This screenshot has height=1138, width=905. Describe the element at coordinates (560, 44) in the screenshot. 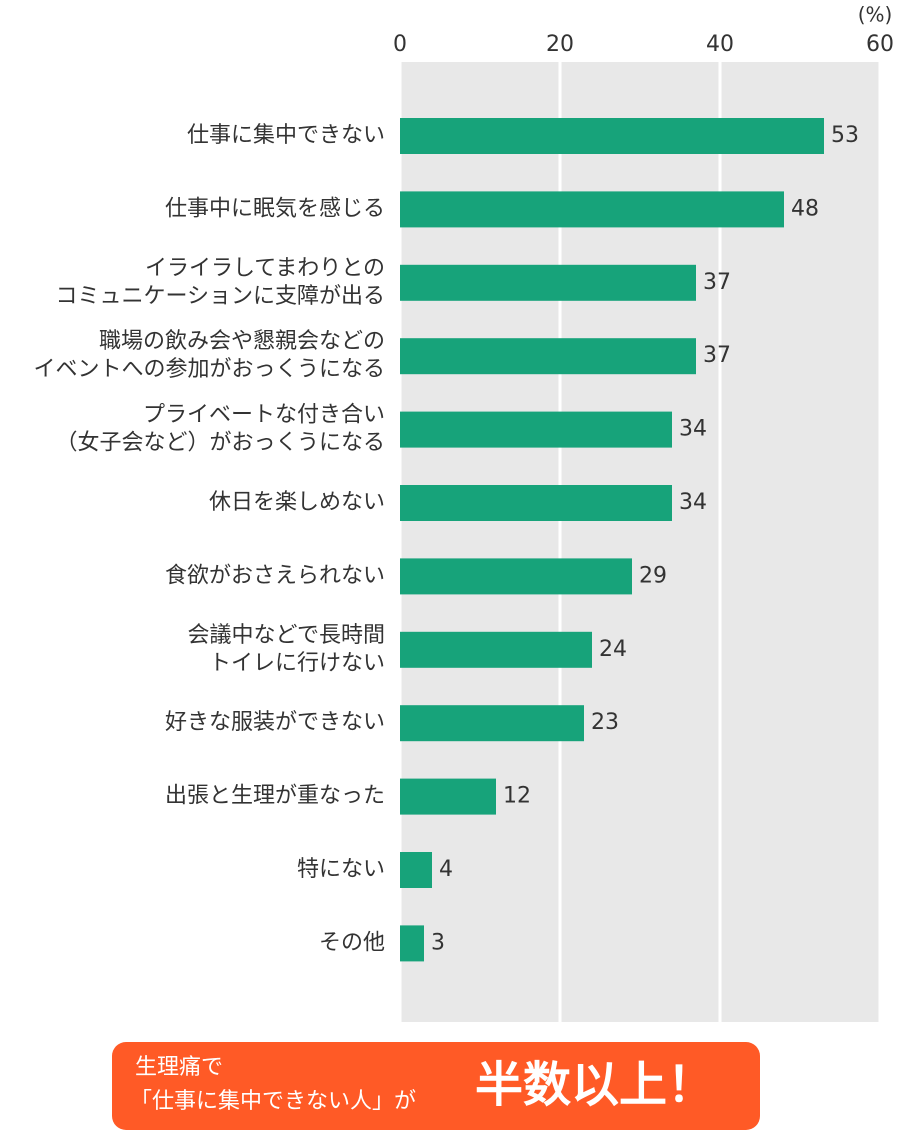

I see `x-tick-label: 20` at that location.